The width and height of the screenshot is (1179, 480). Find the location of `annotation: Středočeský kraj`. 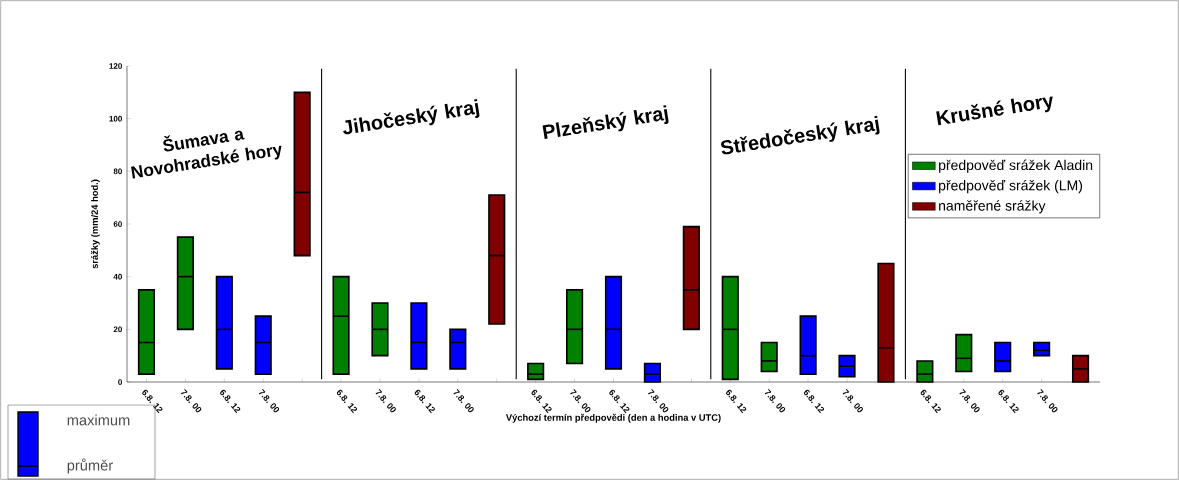

annotation: Středočeský kraj is located at coordinates (800, 135).